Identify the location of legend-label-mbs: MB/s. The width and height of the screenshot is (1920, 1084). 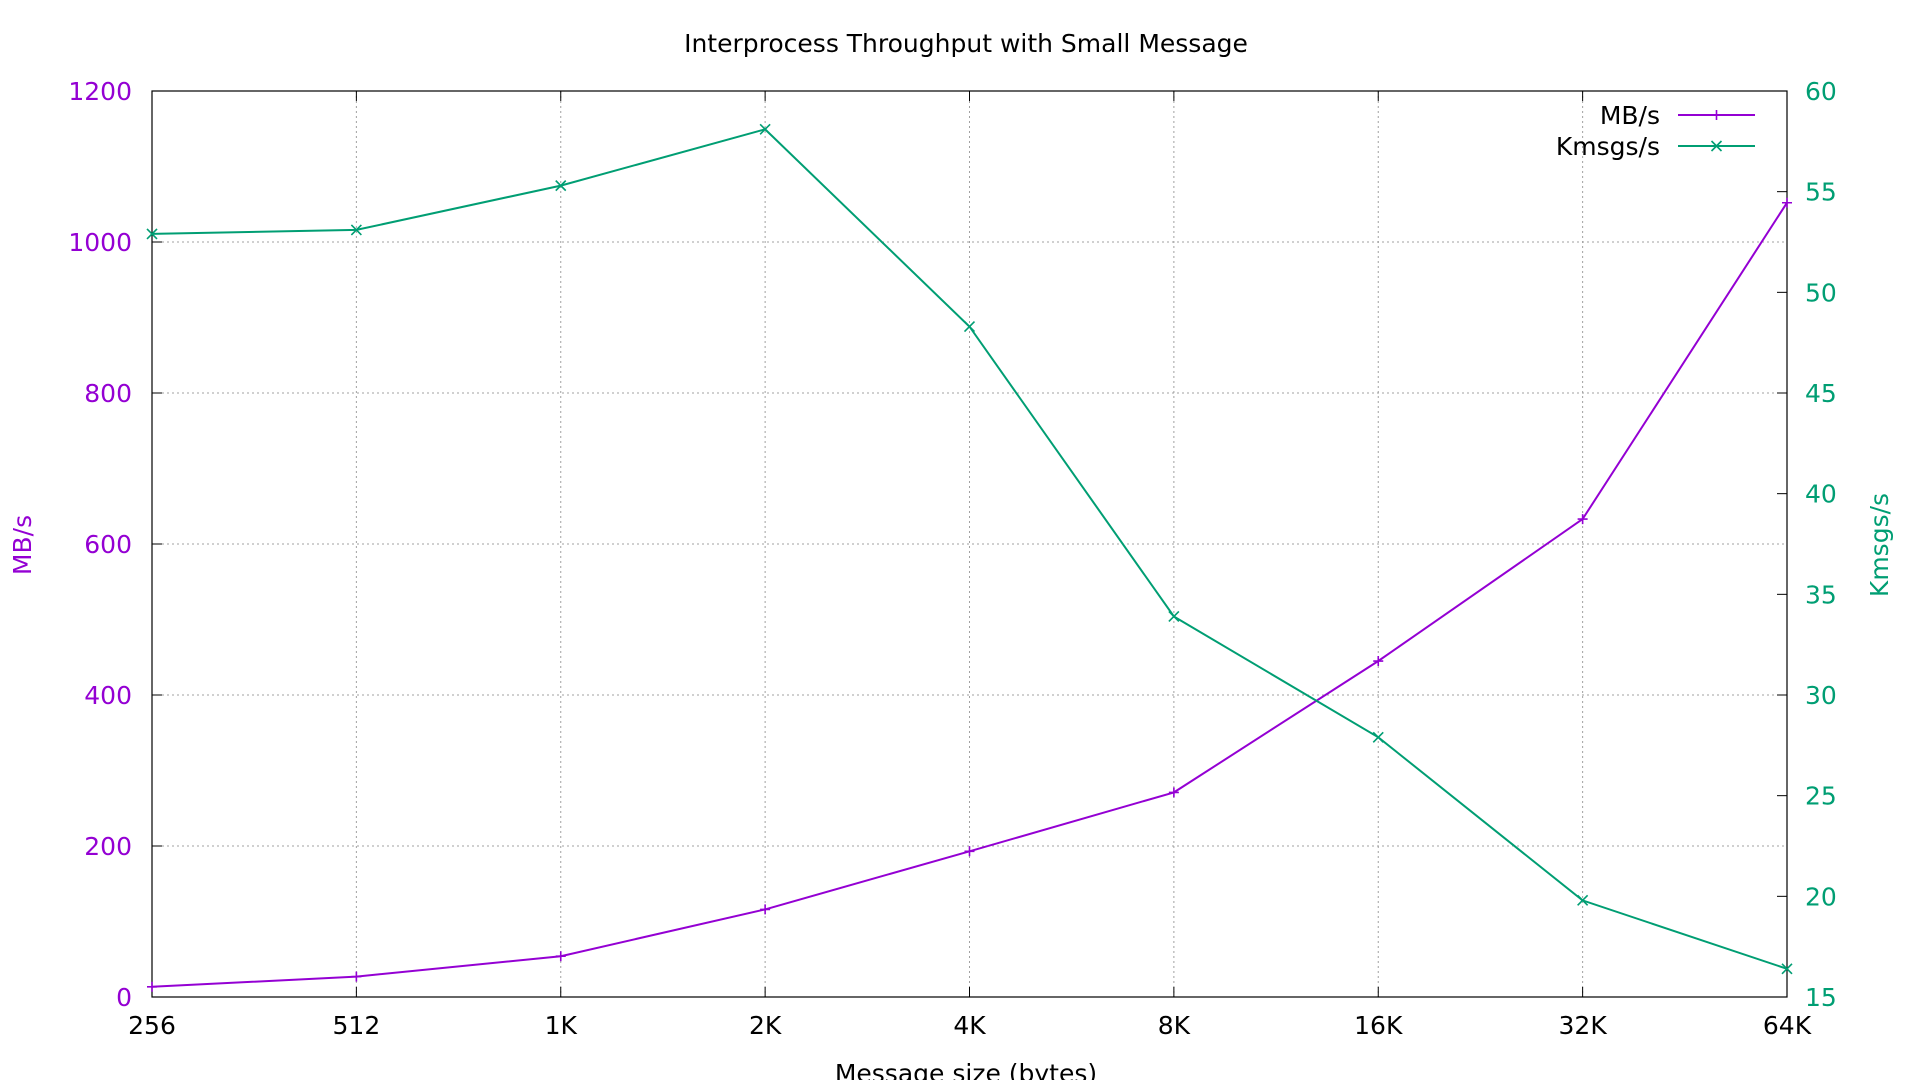
(1630, 115).